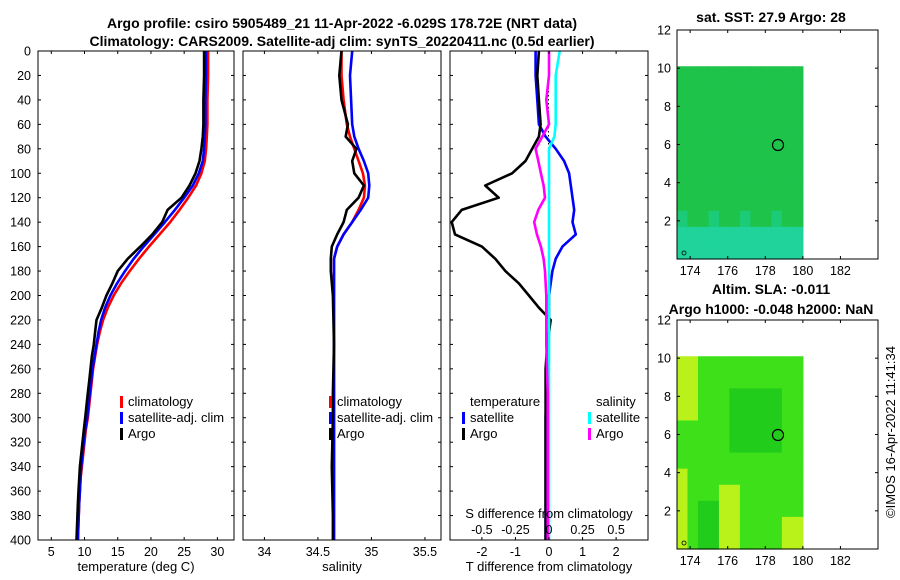 The image size is (900, 580). I want to click on legend-swatch-satellite, so click(121, 418).